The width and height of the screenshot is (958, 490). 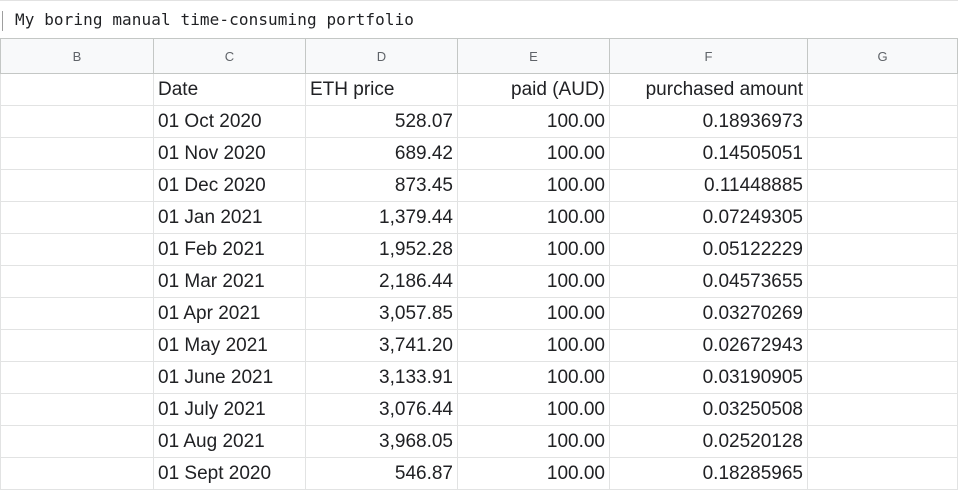 I want to click on table-row: 01 Aug 2021 3,968.05 100.00 0.02520128, so click(x=479, y=442).